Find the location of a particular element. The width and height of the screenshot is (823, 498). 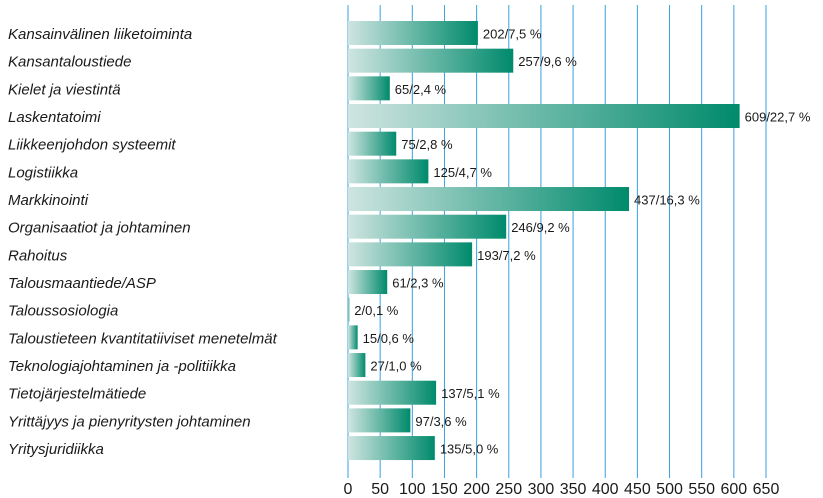

category-label: Yritysjuridiikka is located at coordinates (56, 449).